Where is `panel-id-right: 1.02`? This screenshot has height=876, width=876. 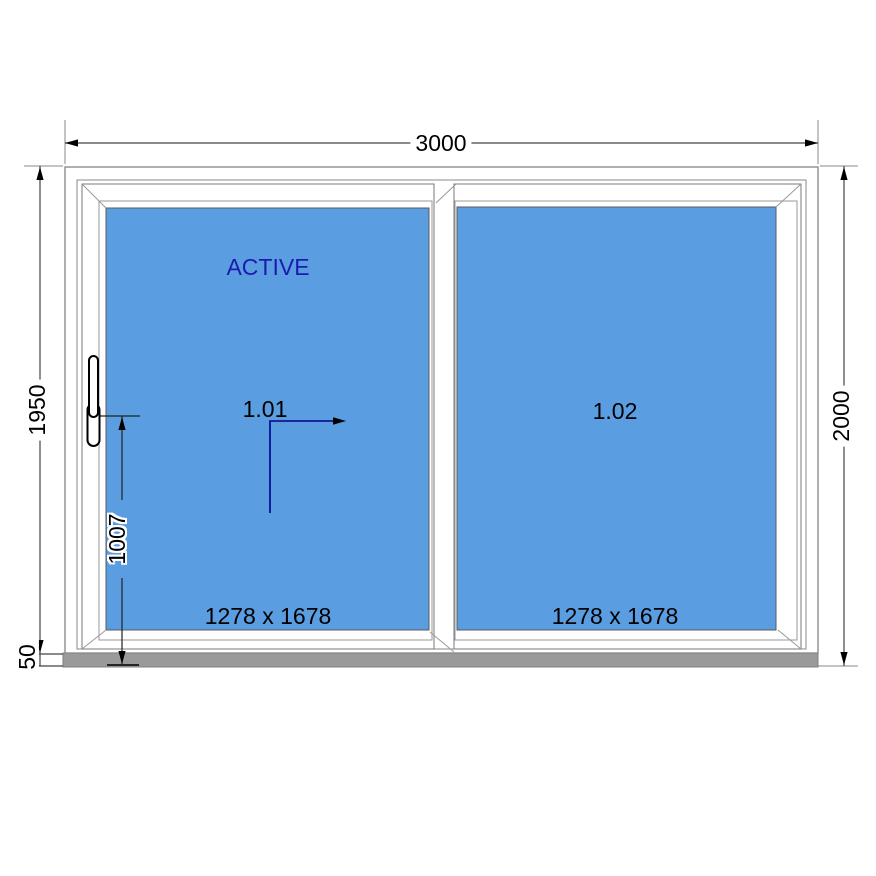 panel-id-right: 1.02 is located at coordinates (615, 410).